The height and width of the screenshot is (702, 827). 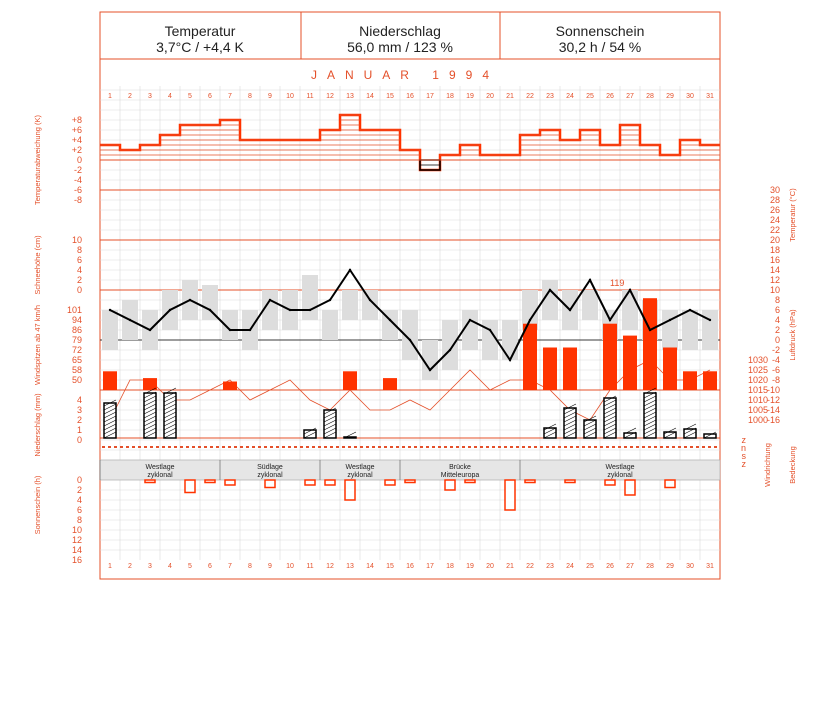 I want to click on day-label: 10, so click(x=290, y=566).